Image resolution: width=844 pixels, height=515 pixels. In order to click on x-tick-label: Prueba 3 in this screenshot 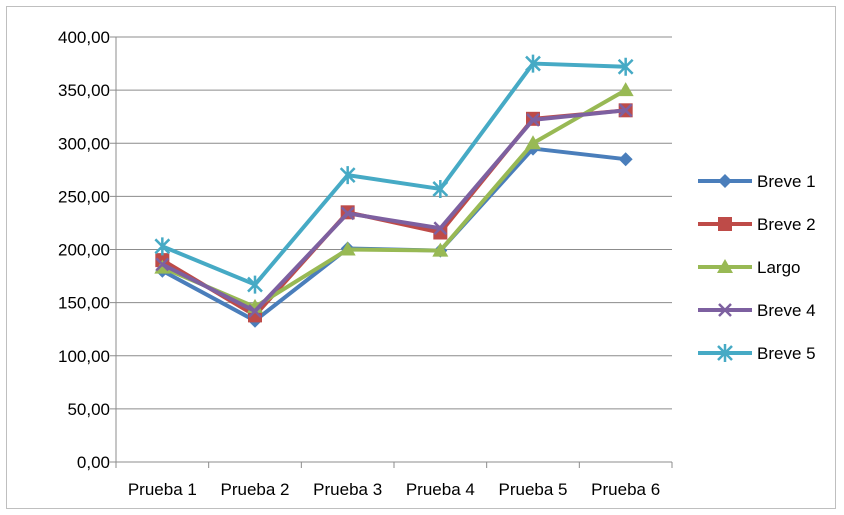, I will do `click(347, 489)`.